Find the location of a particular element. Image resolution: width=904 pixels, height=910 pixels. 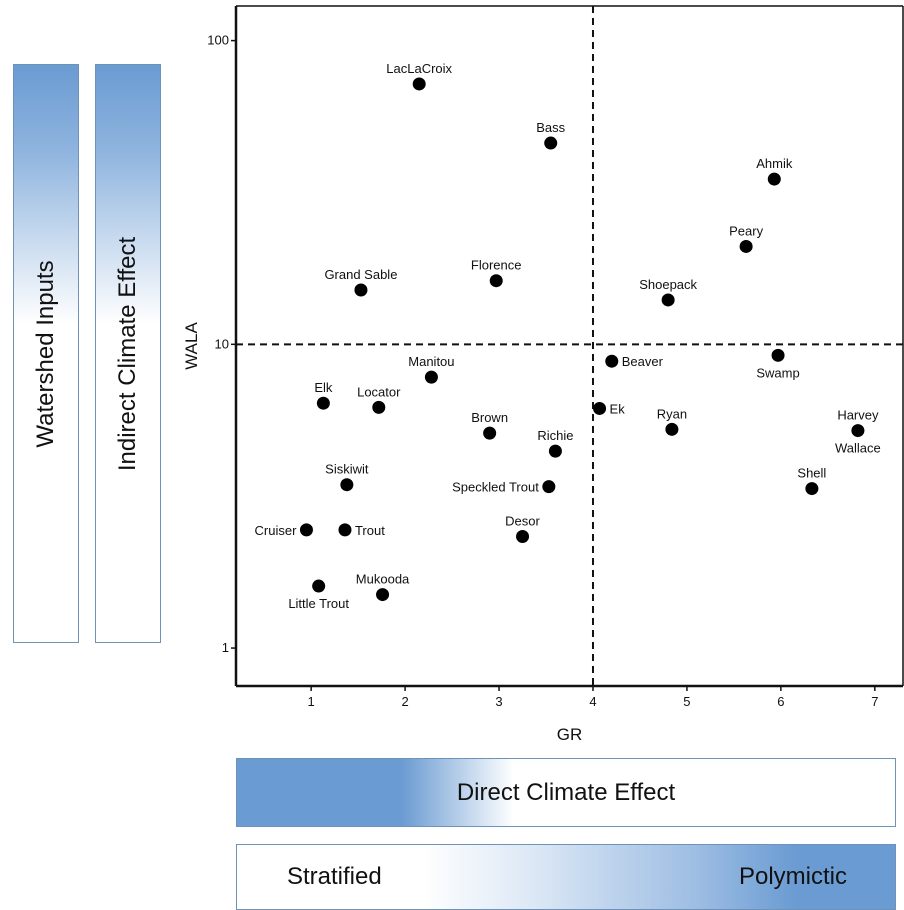

y-axis-label: WALA is located at coordinates (191, 346).